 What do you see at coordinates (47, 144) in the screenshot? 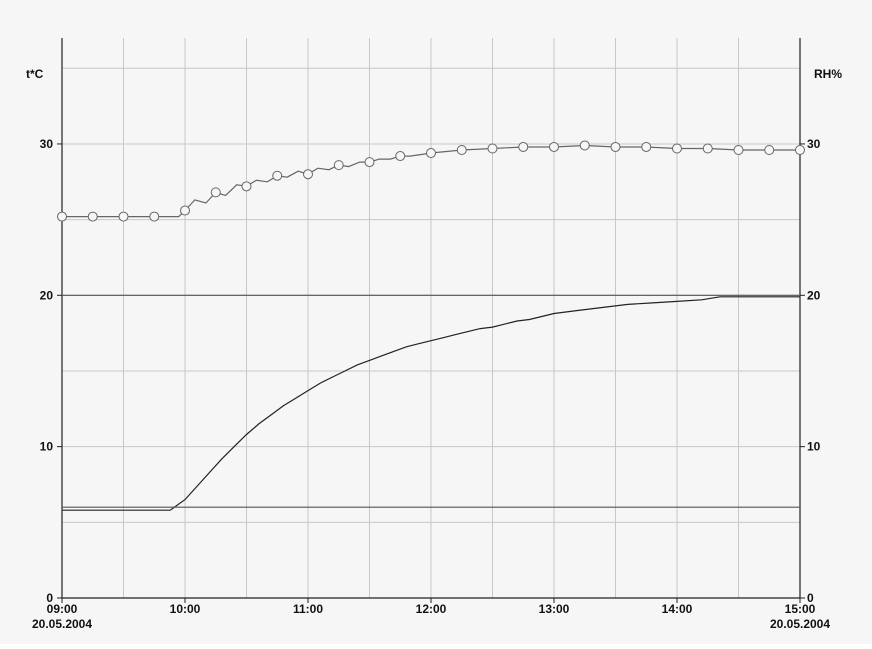
I see `y-left-tick-label: 30` at bounding box center [47, 144].